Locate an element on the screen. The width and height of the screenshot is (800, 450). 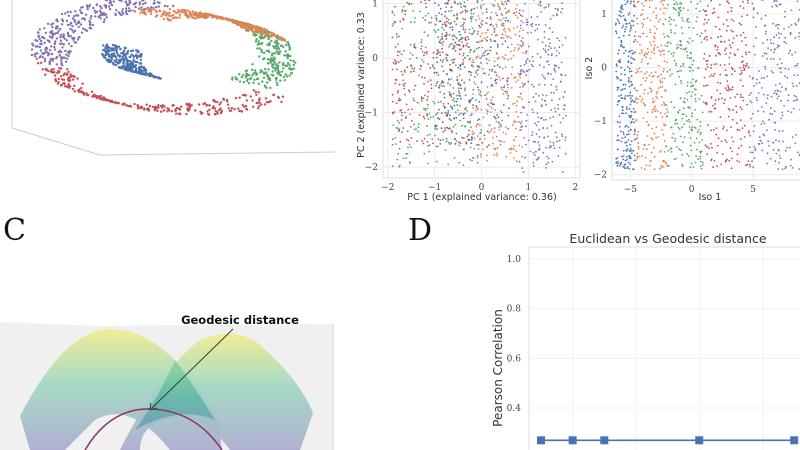
pca-ticks: −2 −1 0 1 210−1−2 is located at coordinates (471, 96).